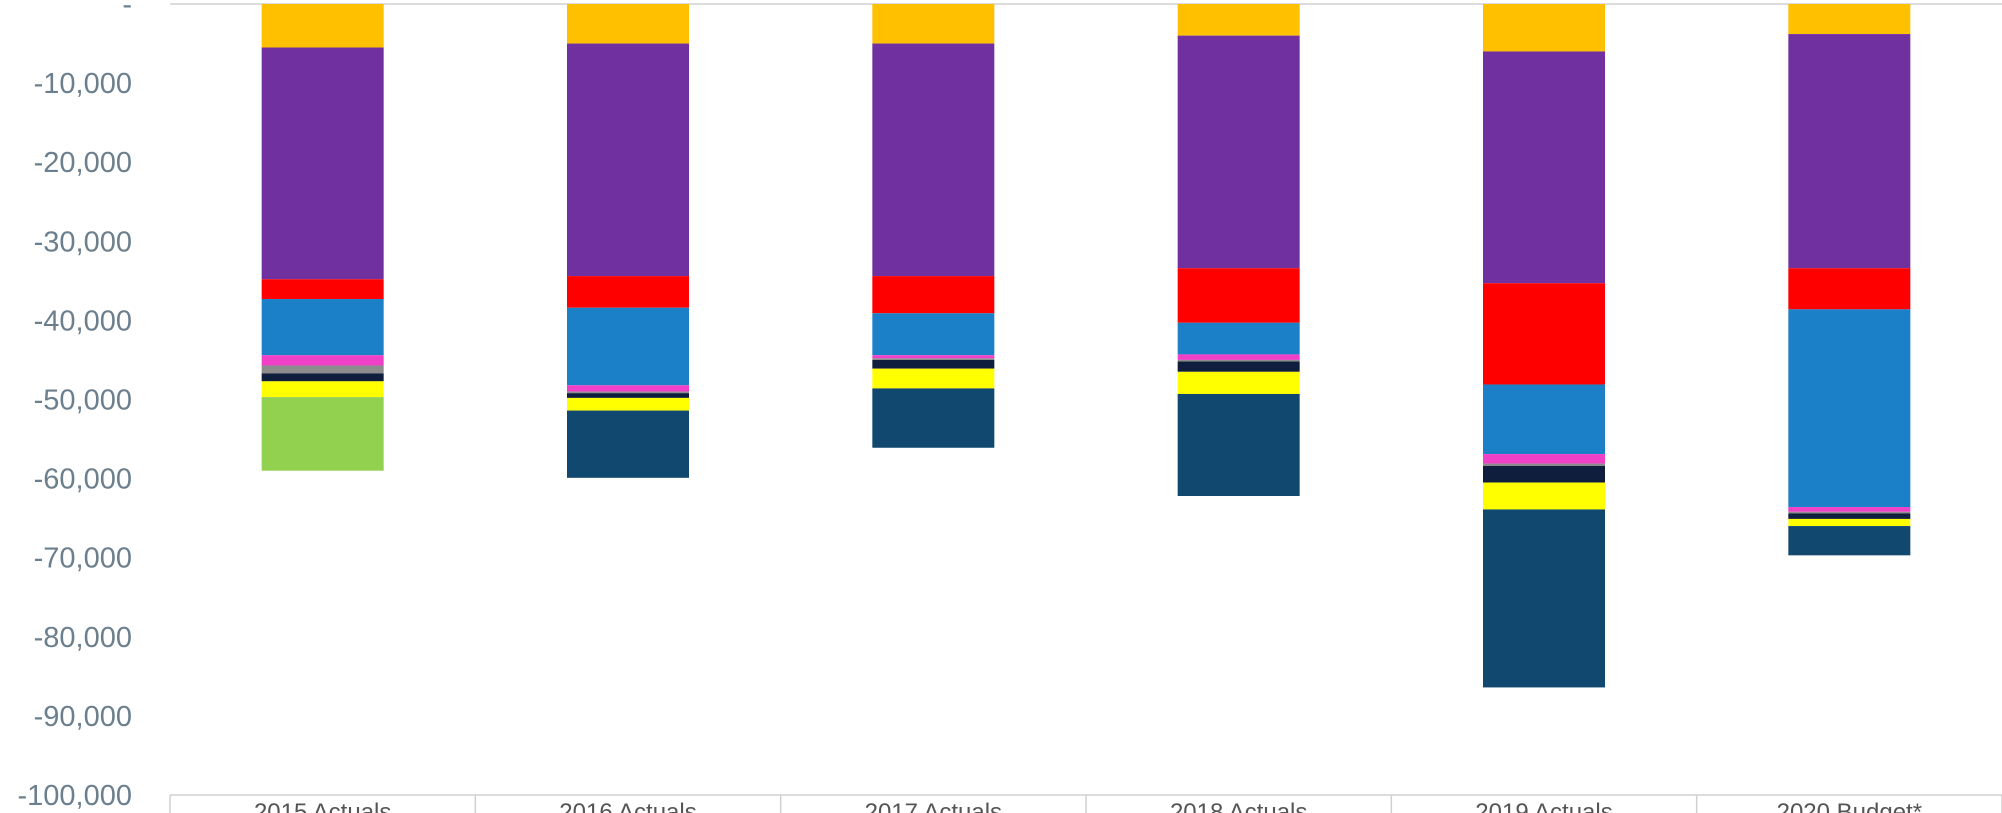  What do you see at coordinates (1238, 806) in the screenshot?
I see `x-category-label: 2018 Actuals` at bounding box center [1238, 806].